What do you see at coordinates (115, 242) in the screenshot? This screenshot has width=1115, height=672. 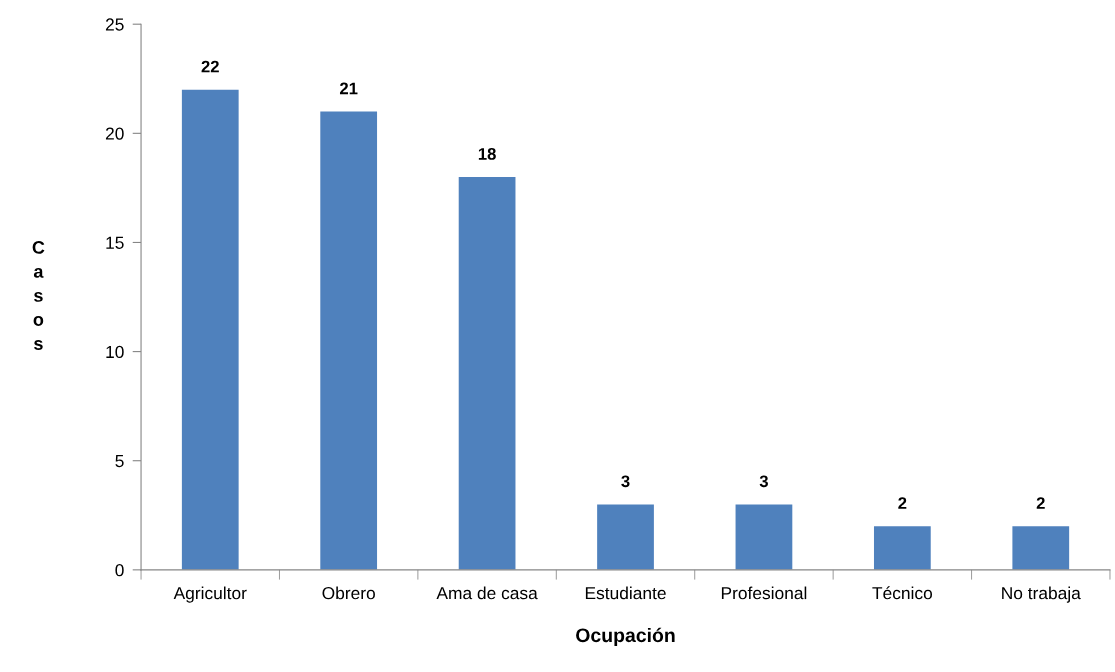 I see `y-tick-label: 15` at bounding box center [115, 242].